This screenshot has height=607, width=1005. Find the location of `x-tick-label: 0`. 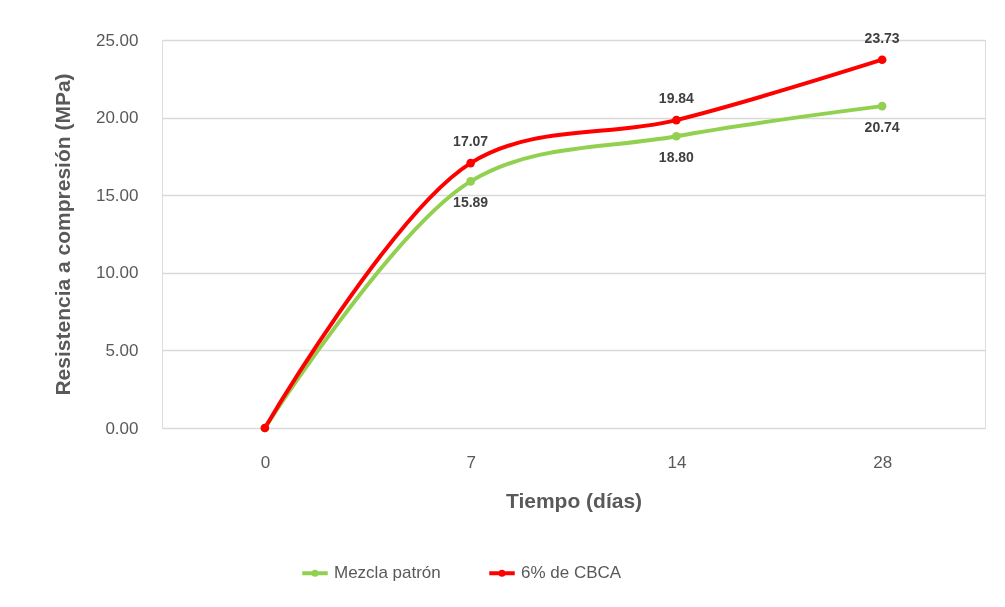

x-tick-label: 0 is located at coordinates (265, 462).